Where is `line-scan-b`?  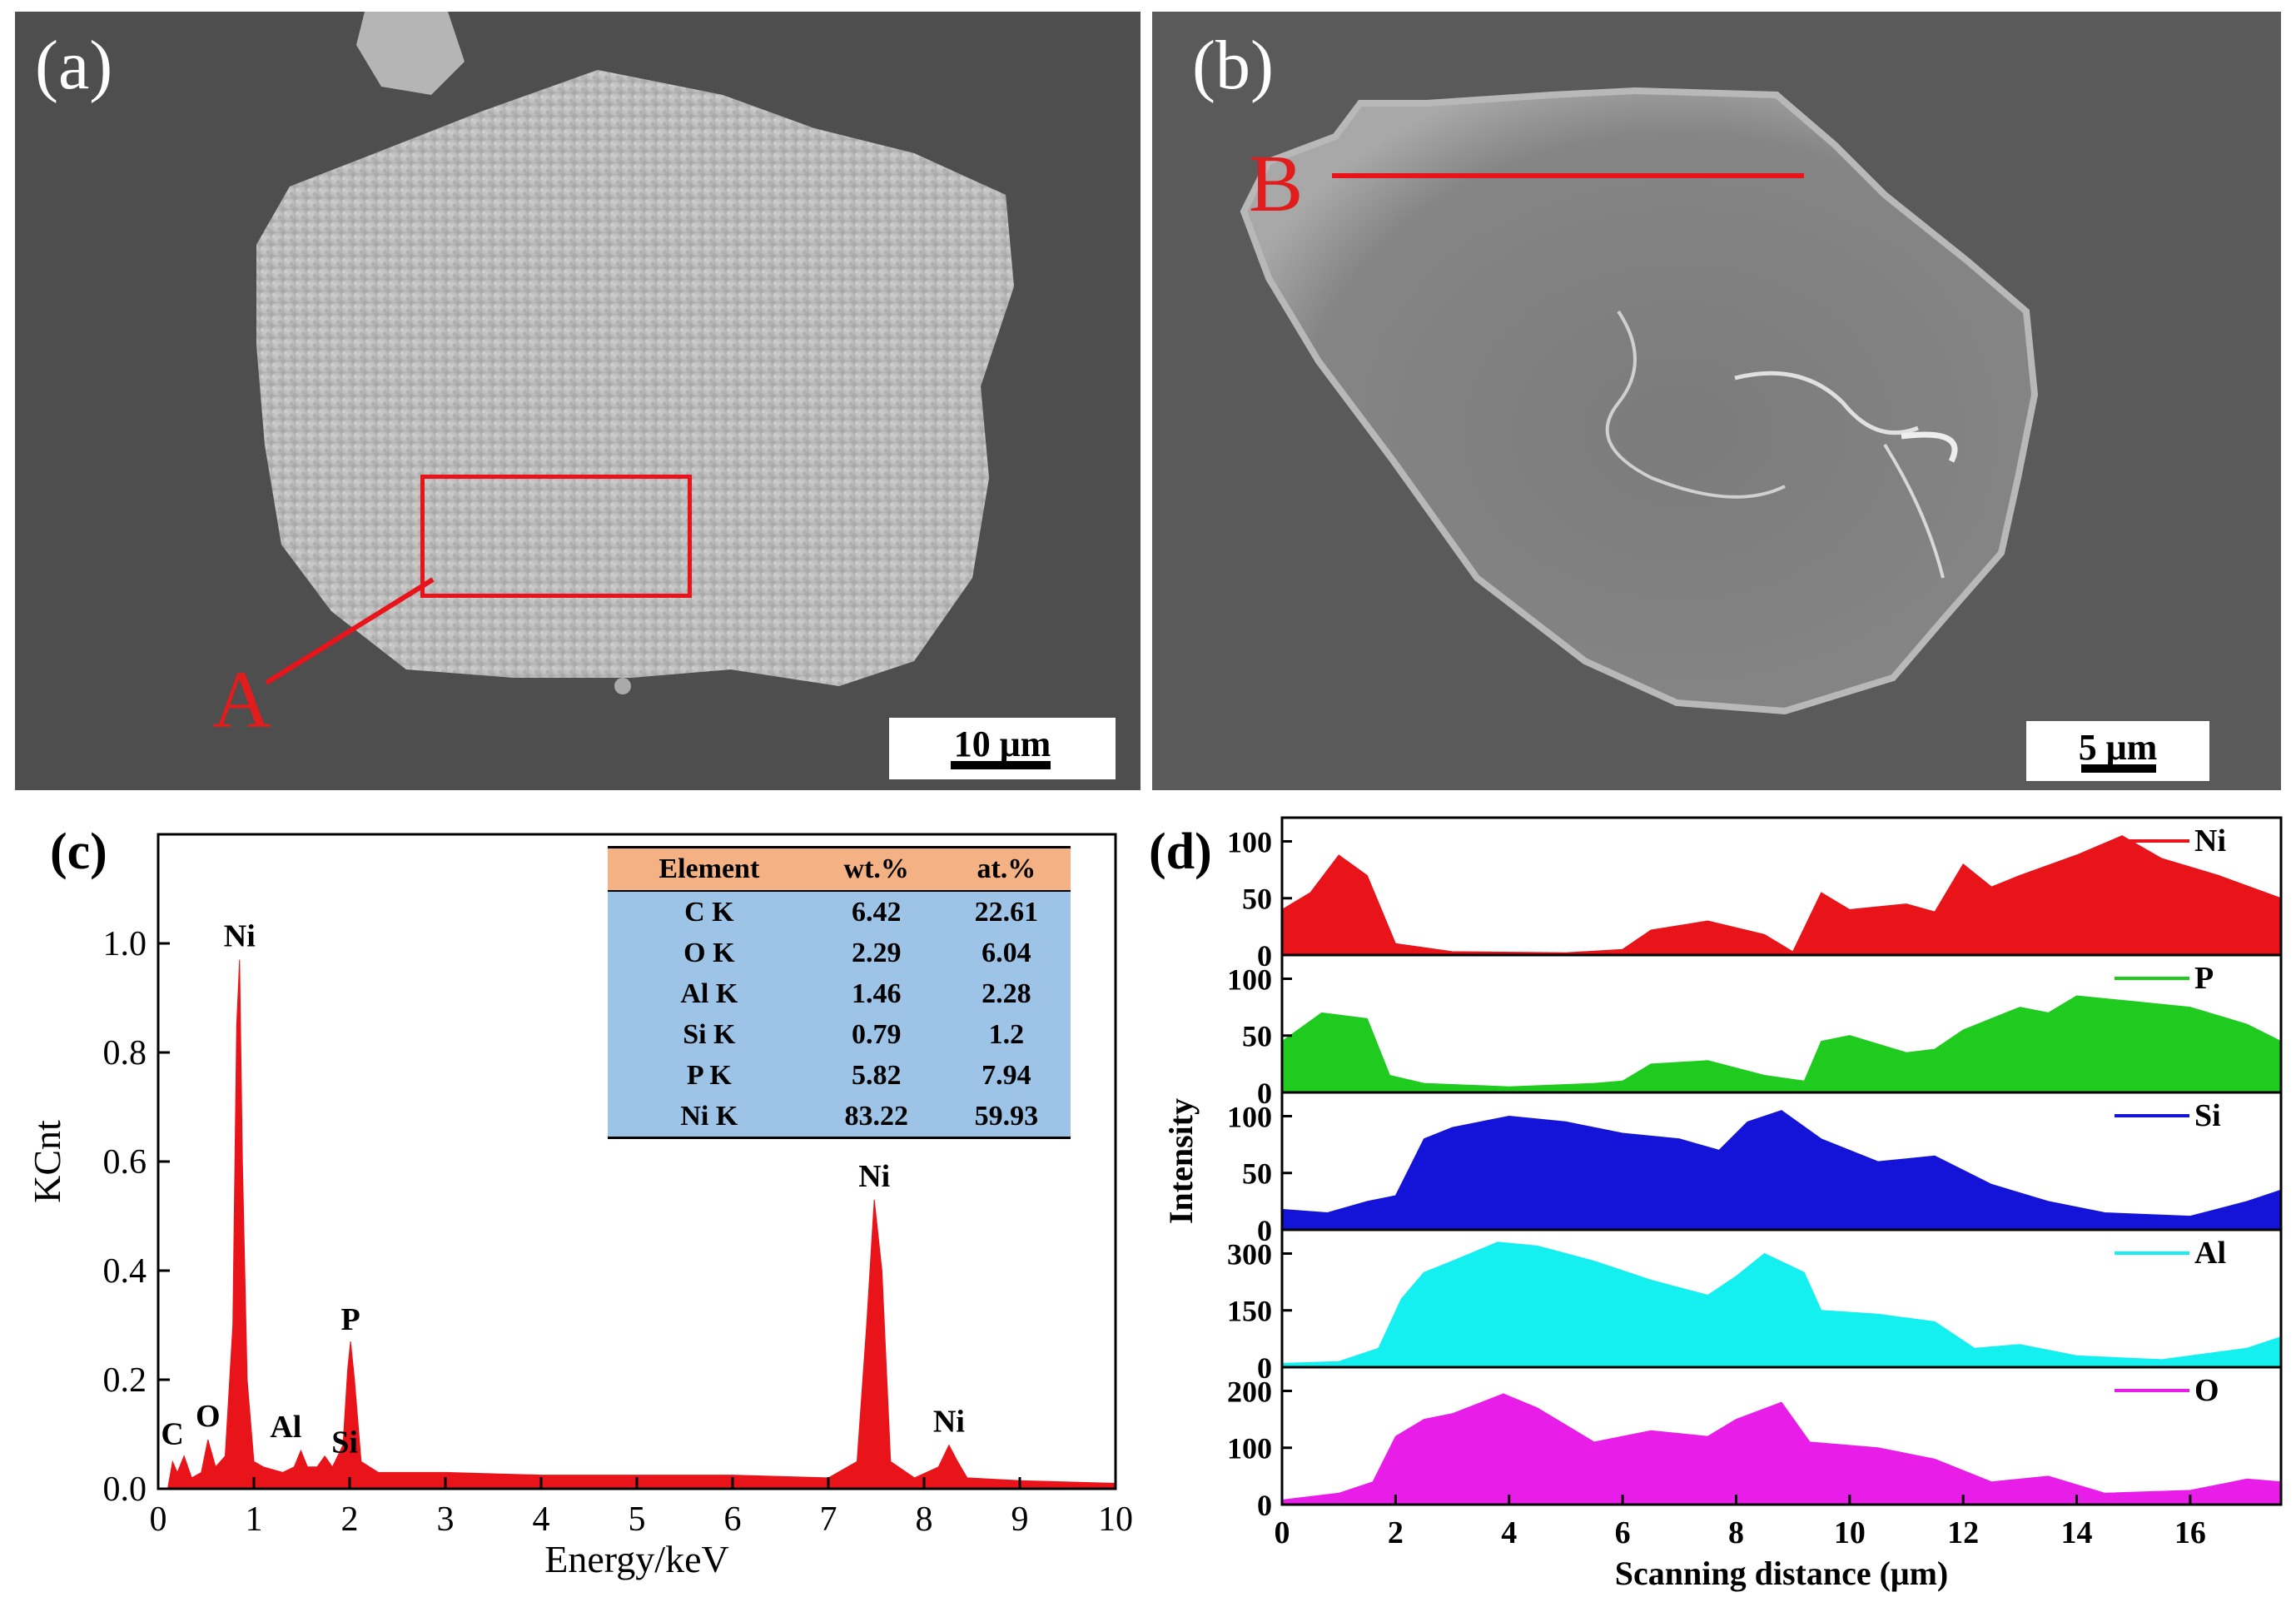 line-scan-b is located at coordinates (1568, 176).